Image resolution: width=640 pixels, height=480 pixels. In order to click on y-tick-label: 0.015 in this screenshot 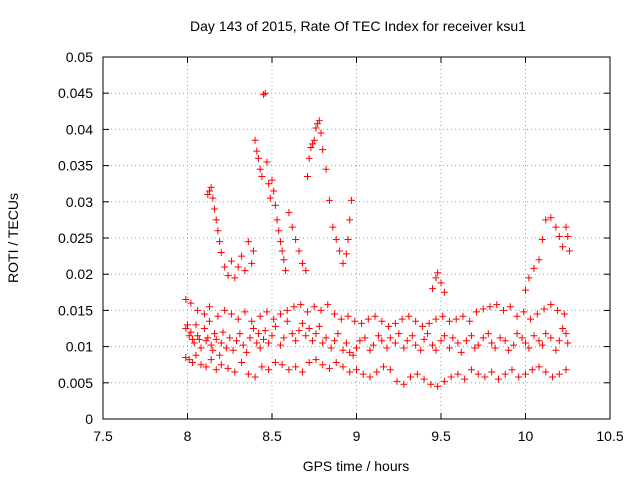, I will do `click(75, 310)`.